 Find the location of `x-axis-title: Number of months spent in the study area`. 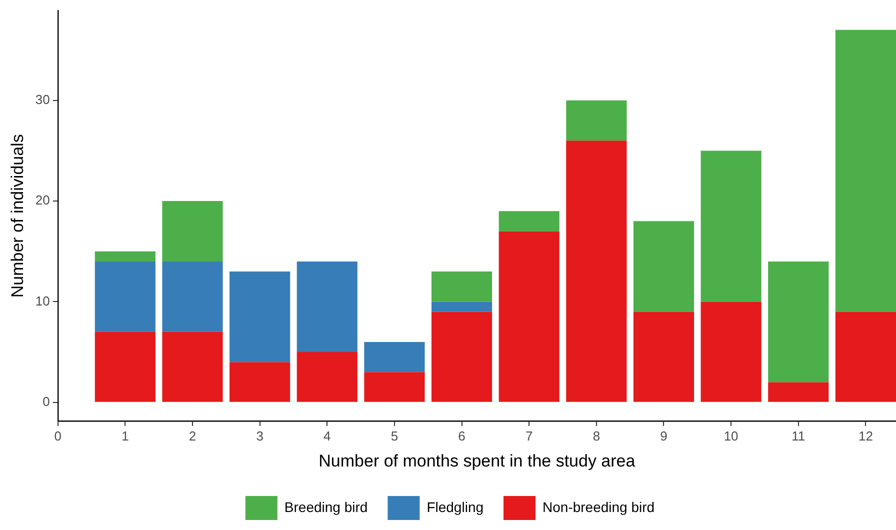

x-axis-title: Number of months spent in the study area is located at coordinates (477, 460).